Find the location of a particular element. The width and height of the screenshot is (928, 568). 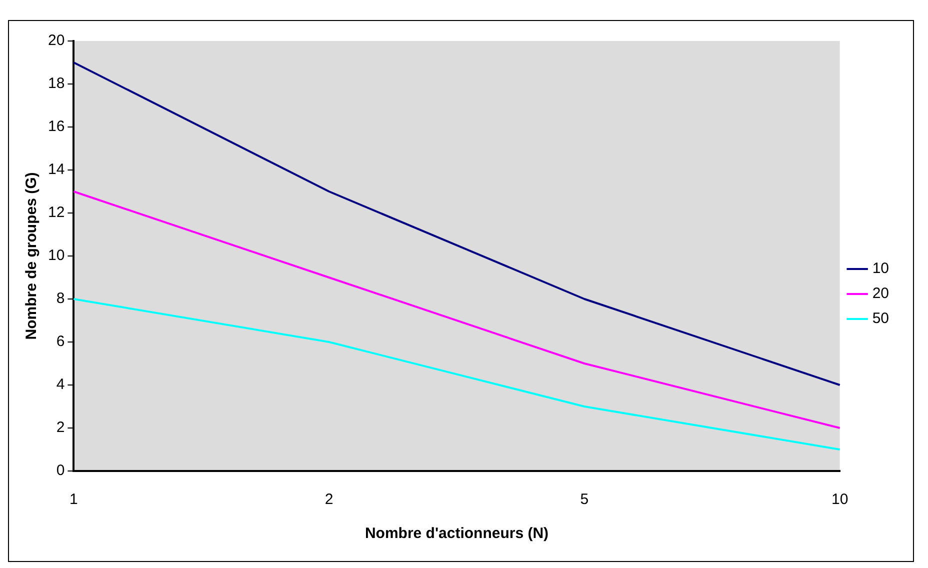

y-tick-label: 12 is located at coordinates (56, 213).